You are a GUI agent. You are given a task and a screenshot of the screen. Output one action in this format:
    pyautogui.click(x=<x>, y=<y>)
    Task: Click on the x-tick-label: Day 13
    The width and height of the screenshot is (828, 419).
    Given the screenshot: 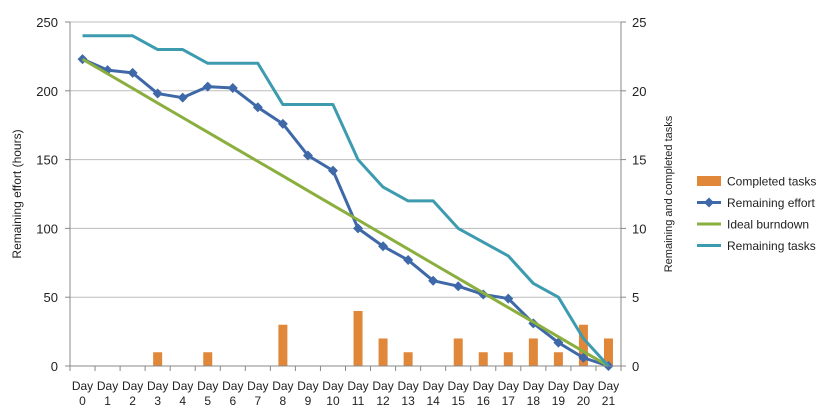 What is the action you would take?
    pyautogui.click(x=407, y=393)
    